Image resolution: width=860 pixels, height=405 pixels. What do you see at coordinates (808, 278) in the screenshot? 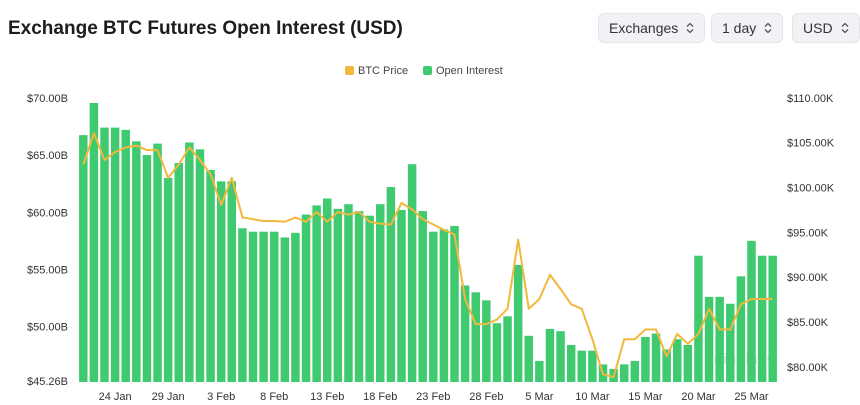
I see `y2-tick-label: $90.00K` at bounding box center [808, 278].